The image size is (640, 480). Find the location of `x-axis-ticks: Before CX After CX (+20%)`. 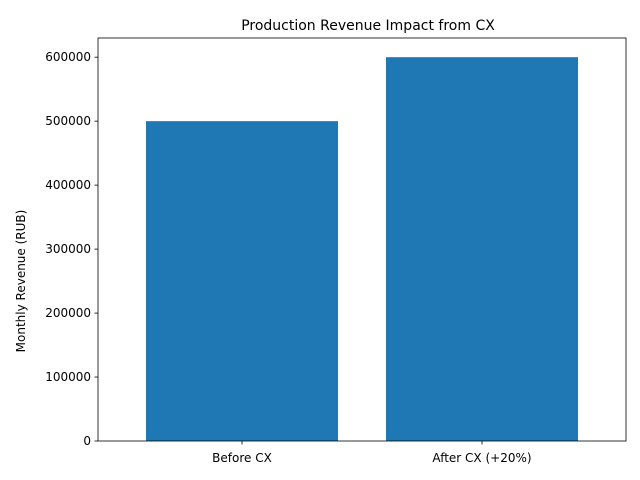

x-axis-ticks: Before CX After CX (+20%) is located at coordinates (372, 453).